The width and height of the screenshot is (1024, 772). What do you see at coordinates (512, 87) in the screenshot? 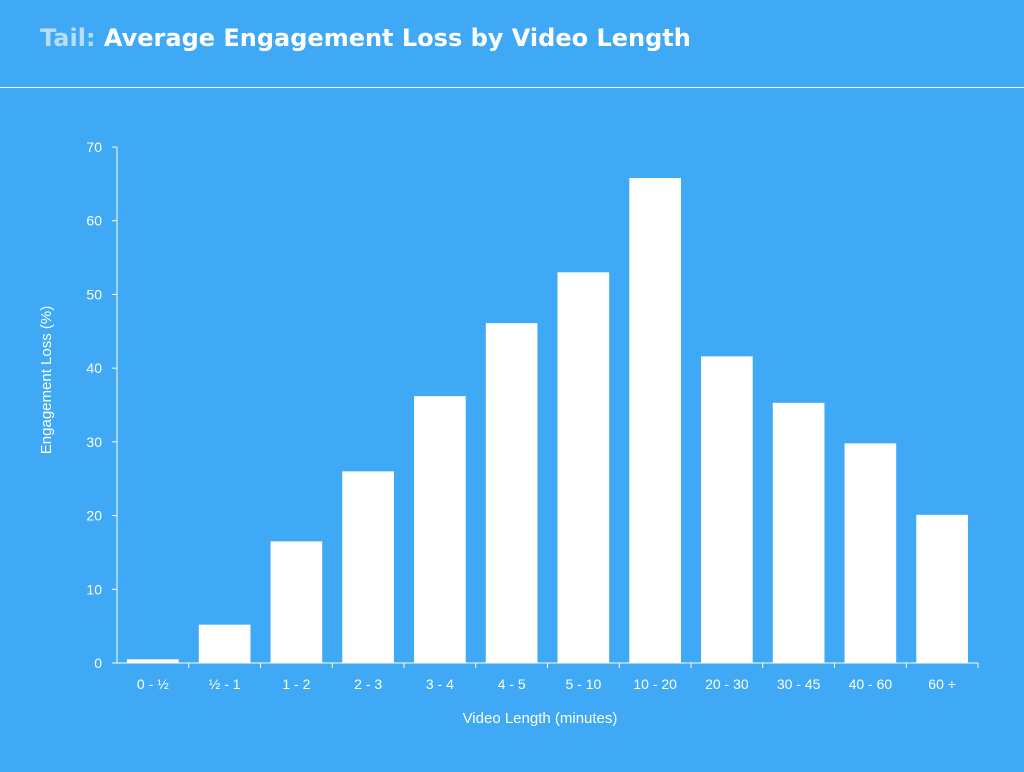
I see `header-divider` at bounding box center [512, 87].